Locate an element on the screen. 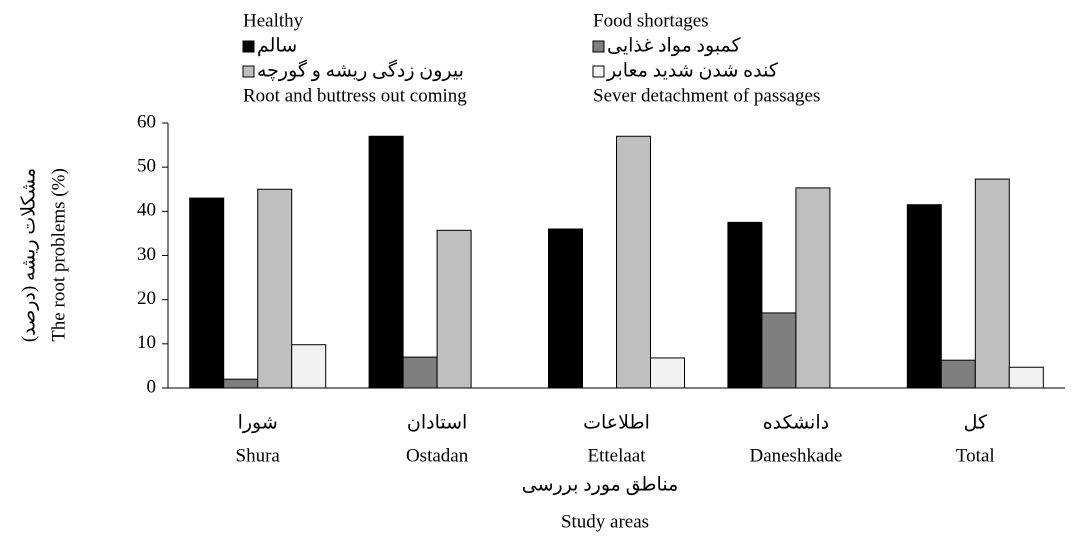  x-tick-label-fa: شورا is located at coordinates (258, 422).